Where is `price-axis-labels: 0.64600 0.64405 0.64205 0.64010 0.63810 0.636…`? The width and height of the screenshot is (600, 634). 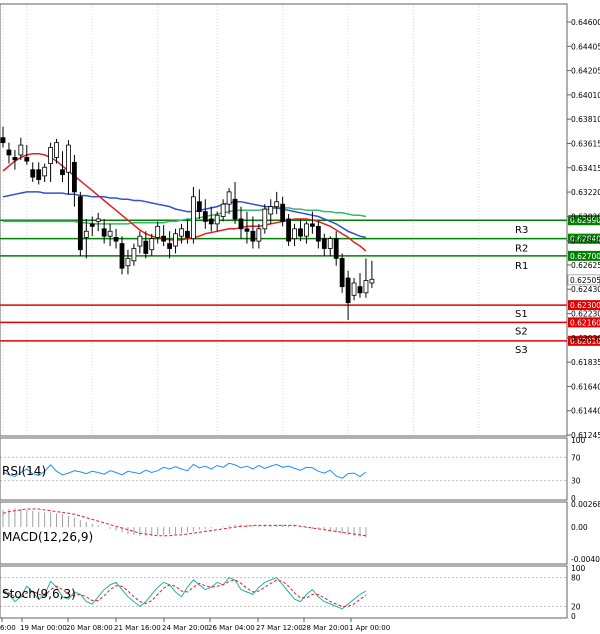 price-axis-labels: 0.64600 0.64405 0.64205 0.64010 0.63810 0.636… is located at coordinates (583, 229).